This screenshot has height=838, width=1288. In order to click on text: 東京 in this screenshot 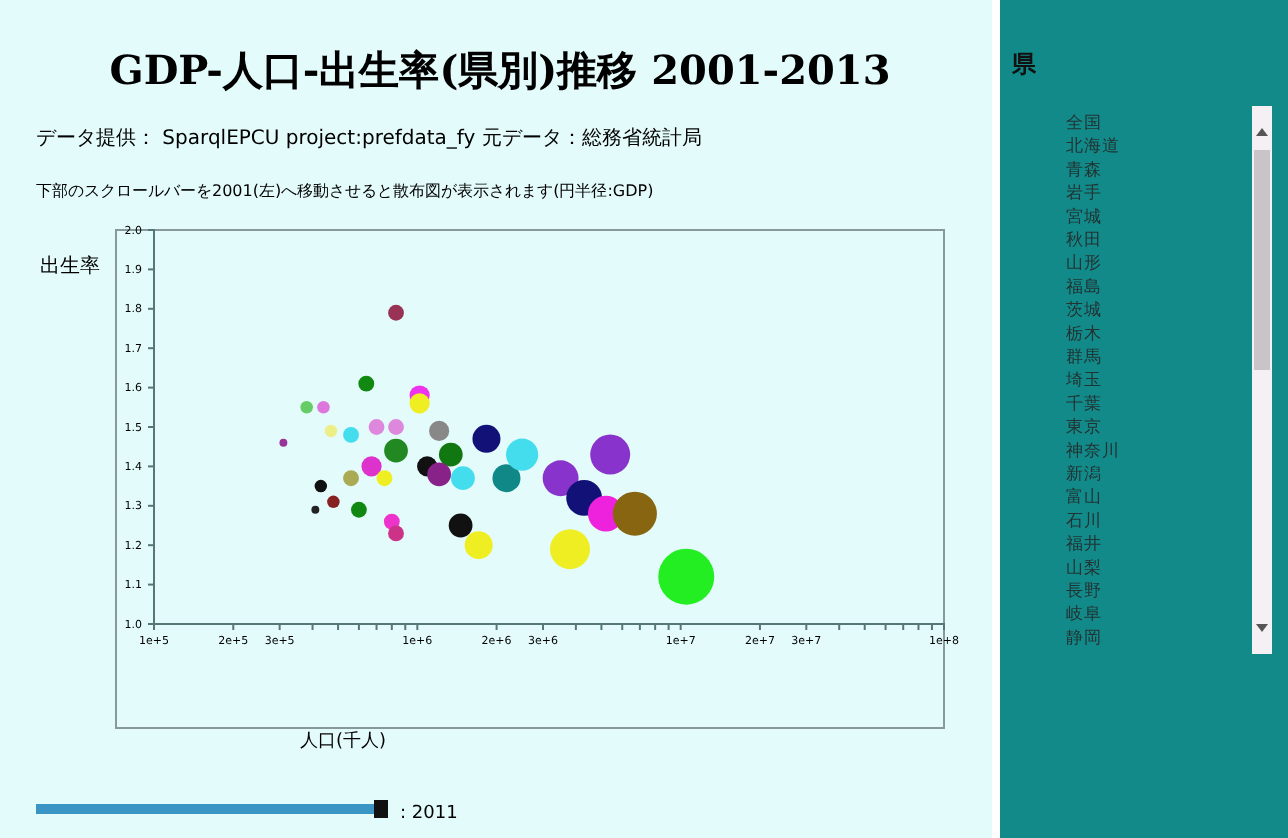, I will do `click(1084, 427)`.